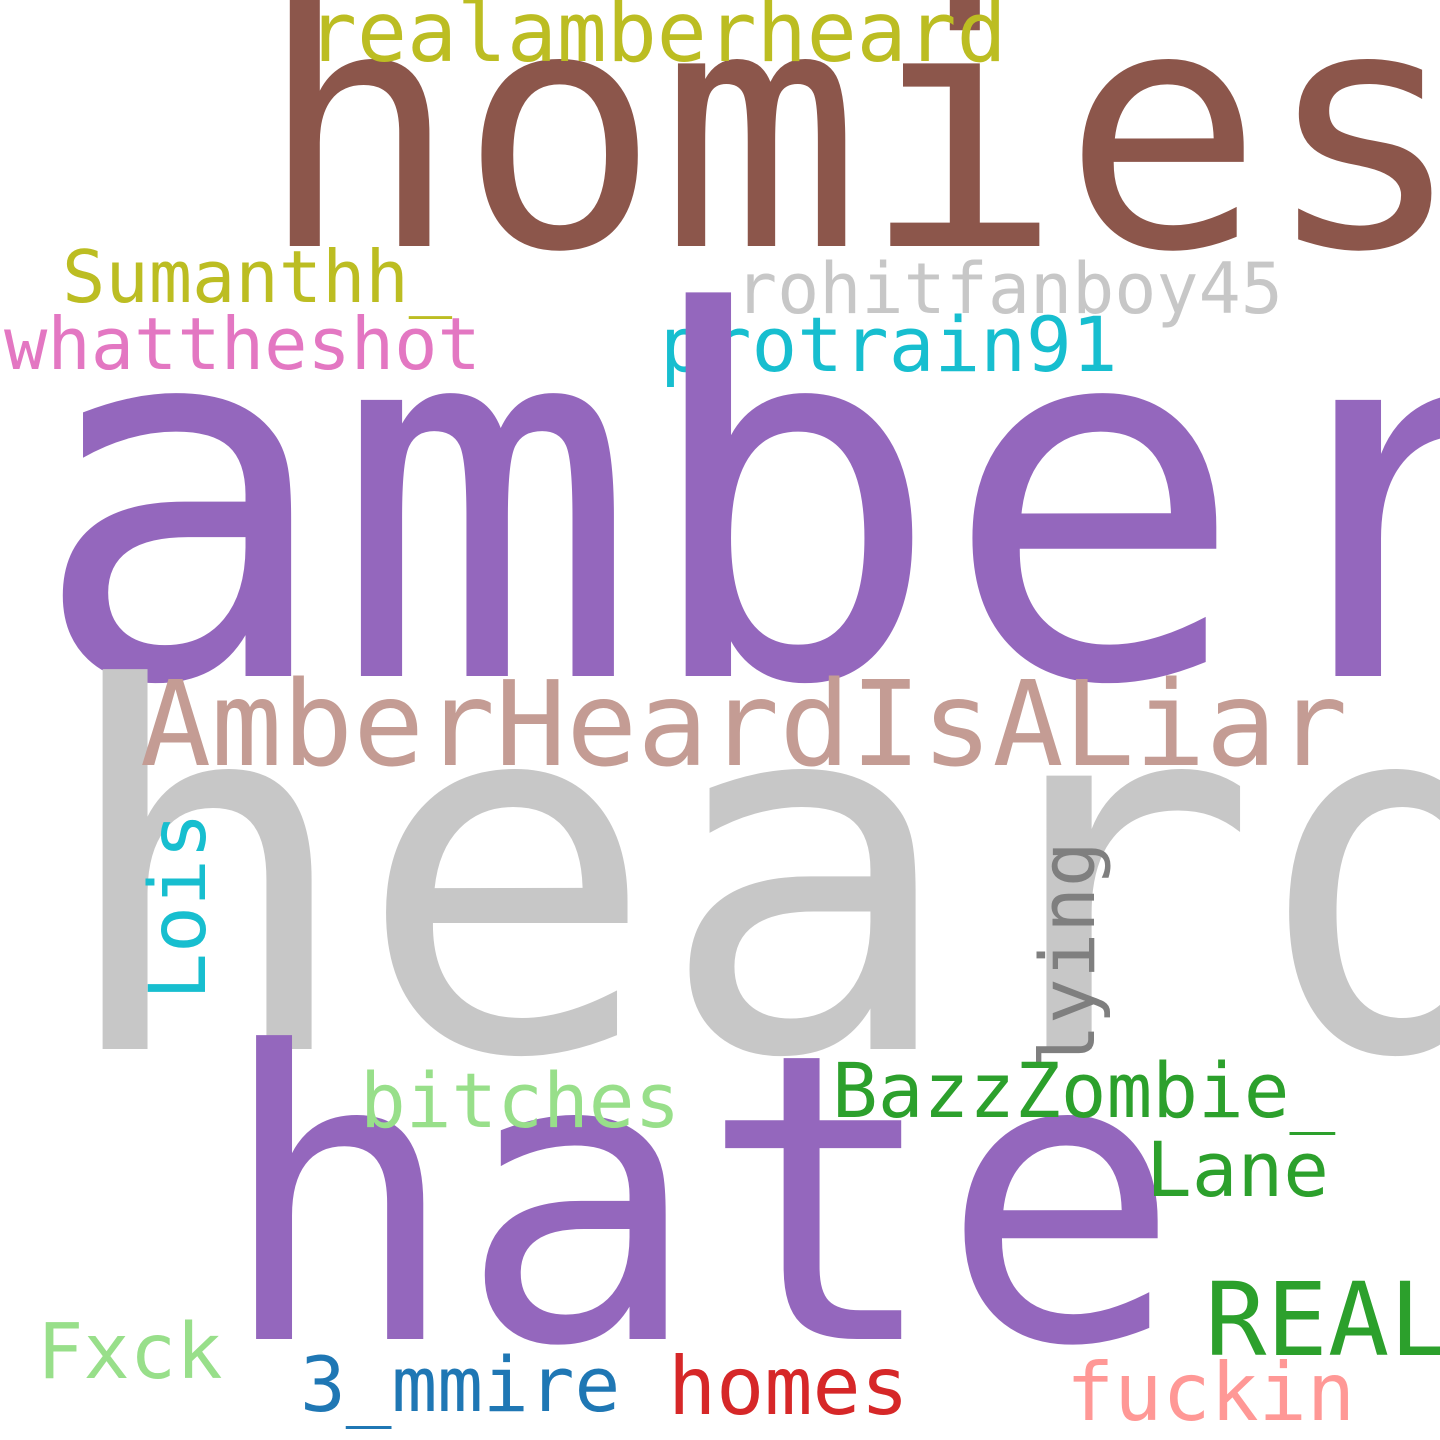 This screenshot has height=1440, width=1440. What do you see at coordinates (1009, 289) in the screenshot?
I see `word-rohitfanboy45: rohitfanboy45` at bounding box center [1009, 289].